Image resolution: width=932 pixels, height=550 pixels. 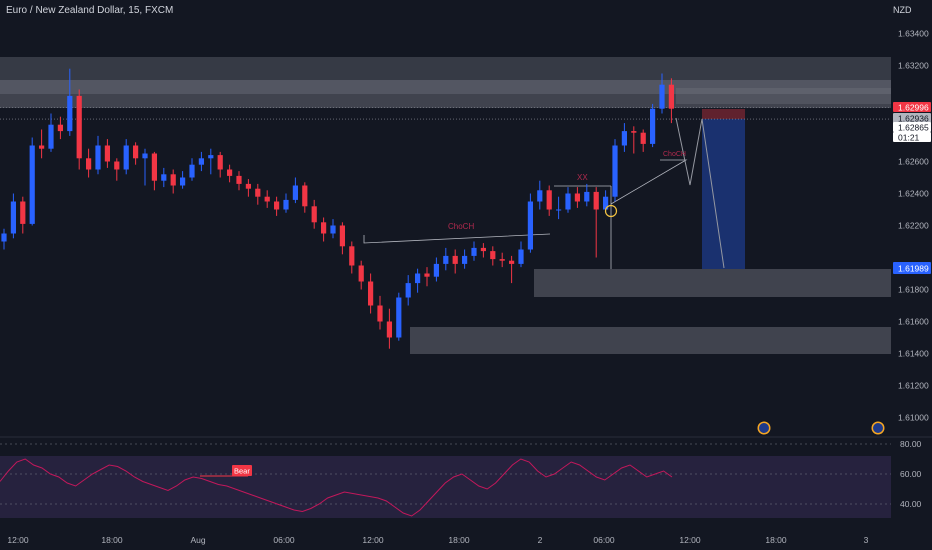 I want to click on bear-label: Bear, so click(x=226, y=471).